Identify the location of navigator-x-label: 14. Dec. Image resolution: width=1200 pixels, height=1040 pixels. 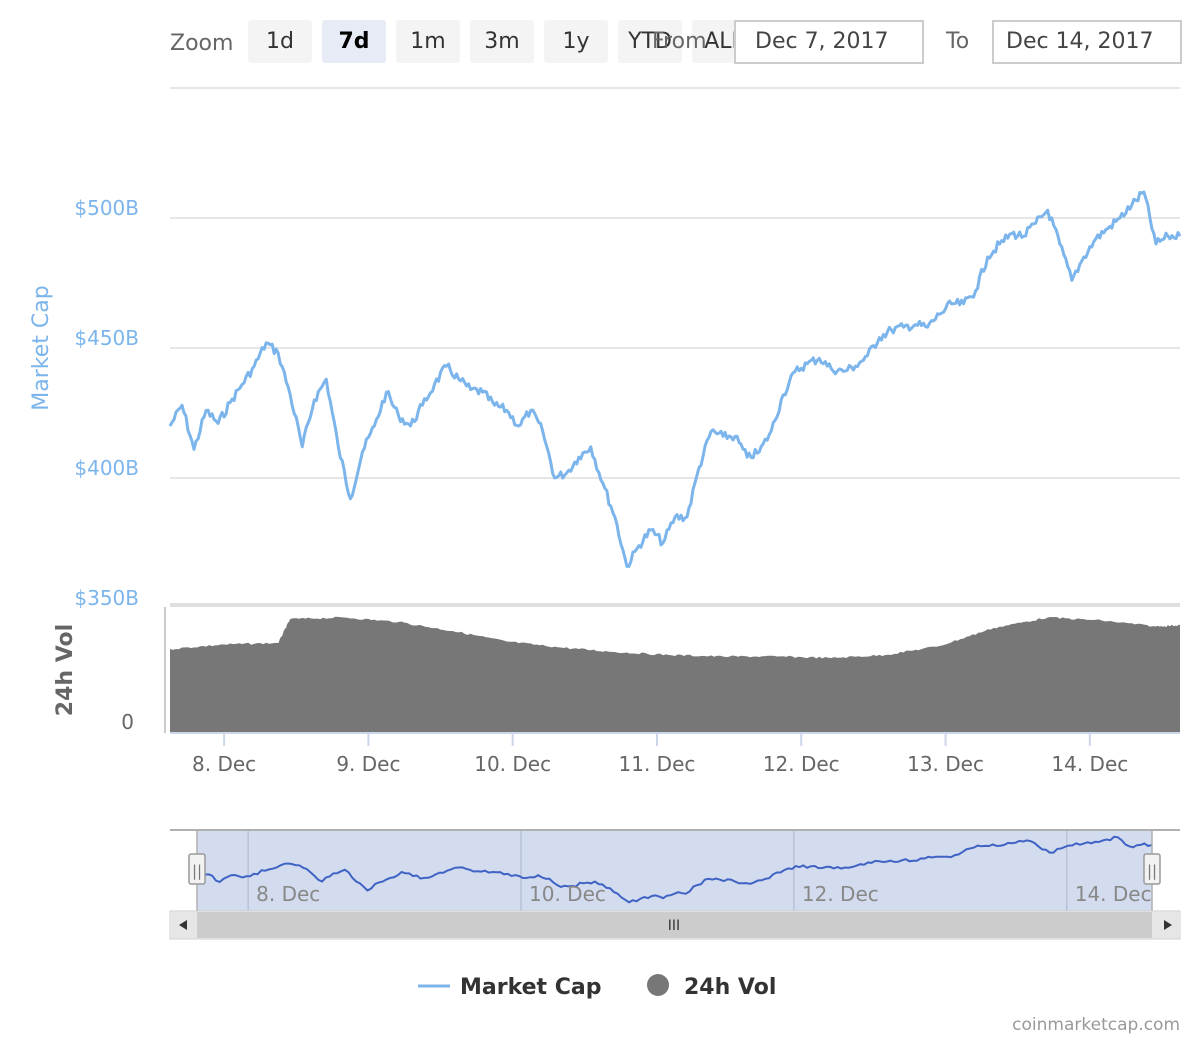
(1113, 894).